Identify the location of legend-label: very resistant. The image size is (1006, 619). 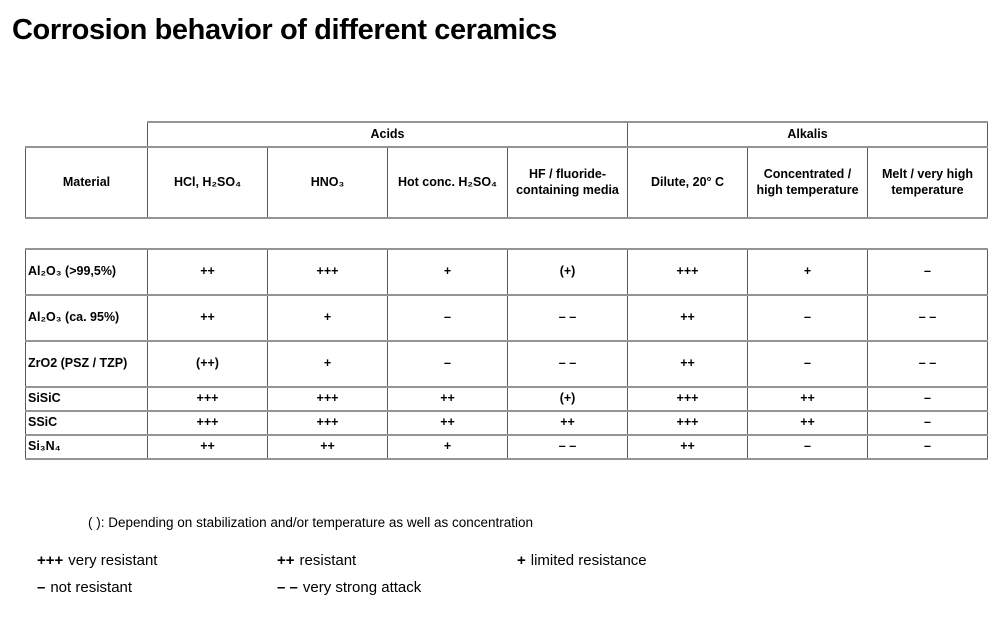
(113, 560).